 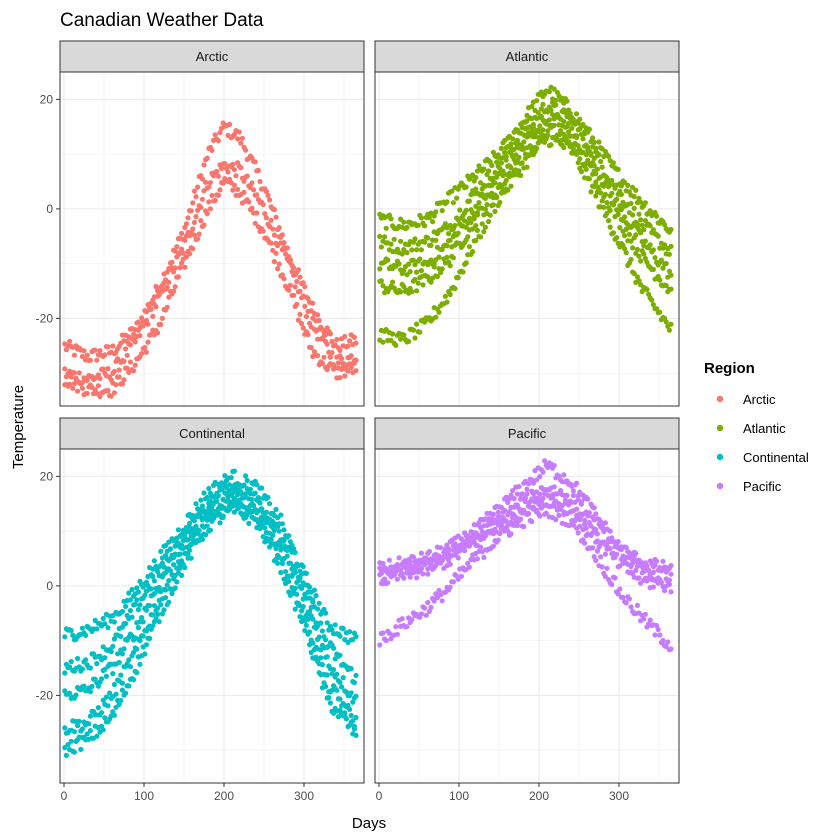 What do you see at coordinates (212, 433) in the screenshot?
I see `facet-strip-label: Continental` at bounding box center [212, 433].